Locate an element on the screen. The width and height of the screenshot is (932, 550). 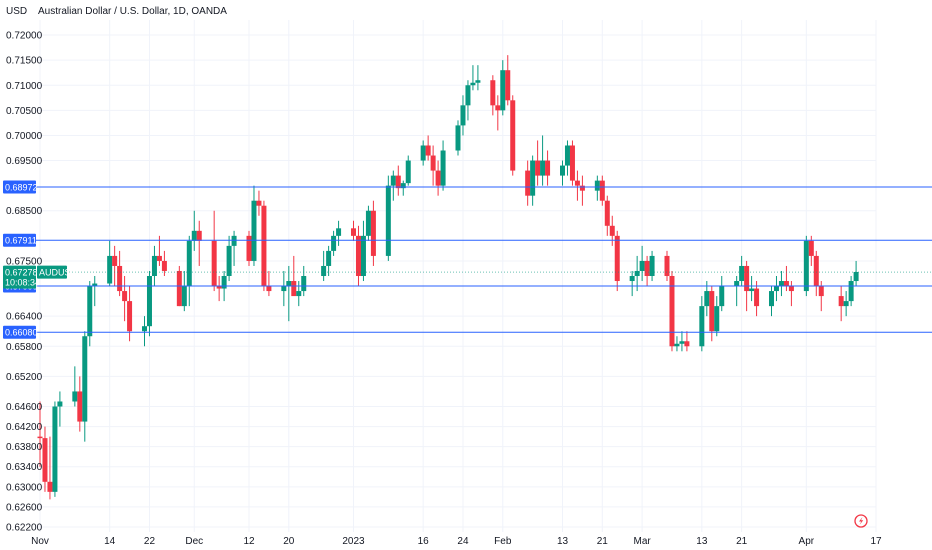
time-tick-label: 13 is located at coordinates (563, 541).